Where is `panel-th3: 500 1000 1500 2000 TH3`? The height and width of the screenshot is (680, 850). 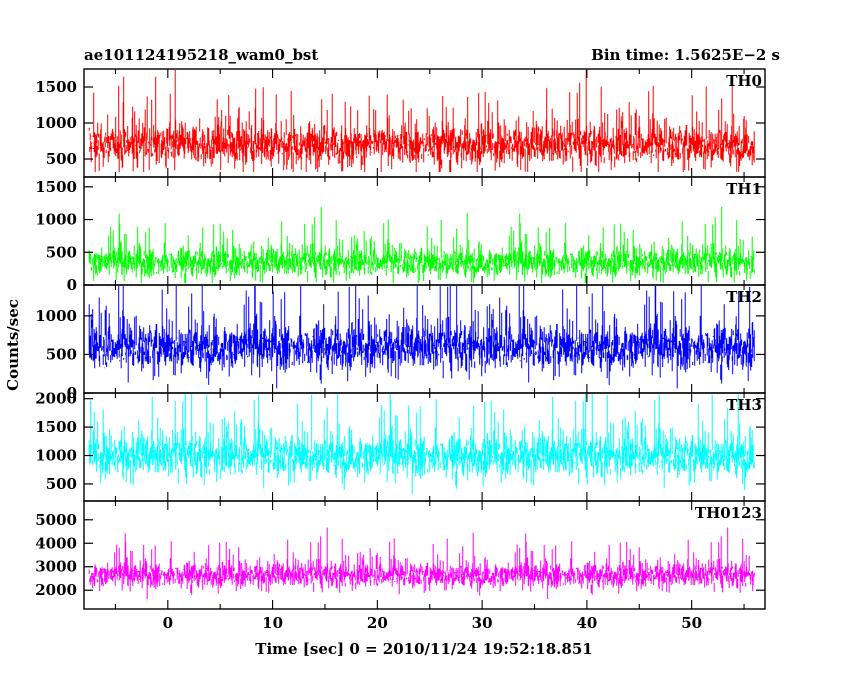 panel-th3: 500 1000 1500 2000 TH3 is located at coordinates (400, 446).